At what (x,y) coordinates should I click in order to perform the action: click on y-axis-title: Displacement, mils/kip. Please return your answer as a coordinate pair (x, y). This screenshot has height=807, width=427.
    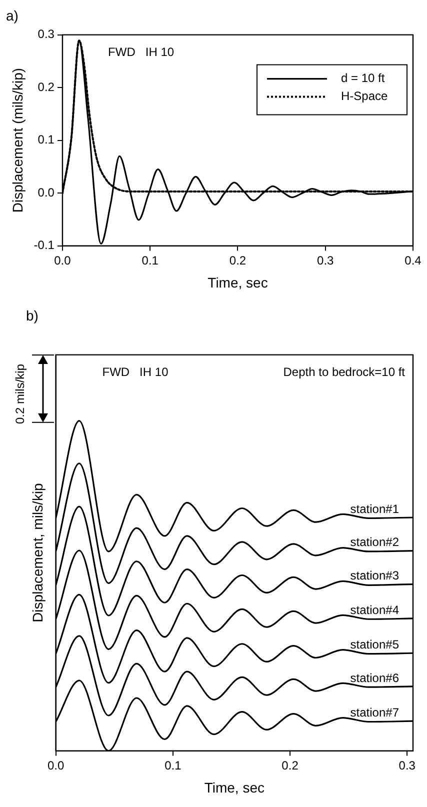
    Looking at the image, I should click on (37, 552).